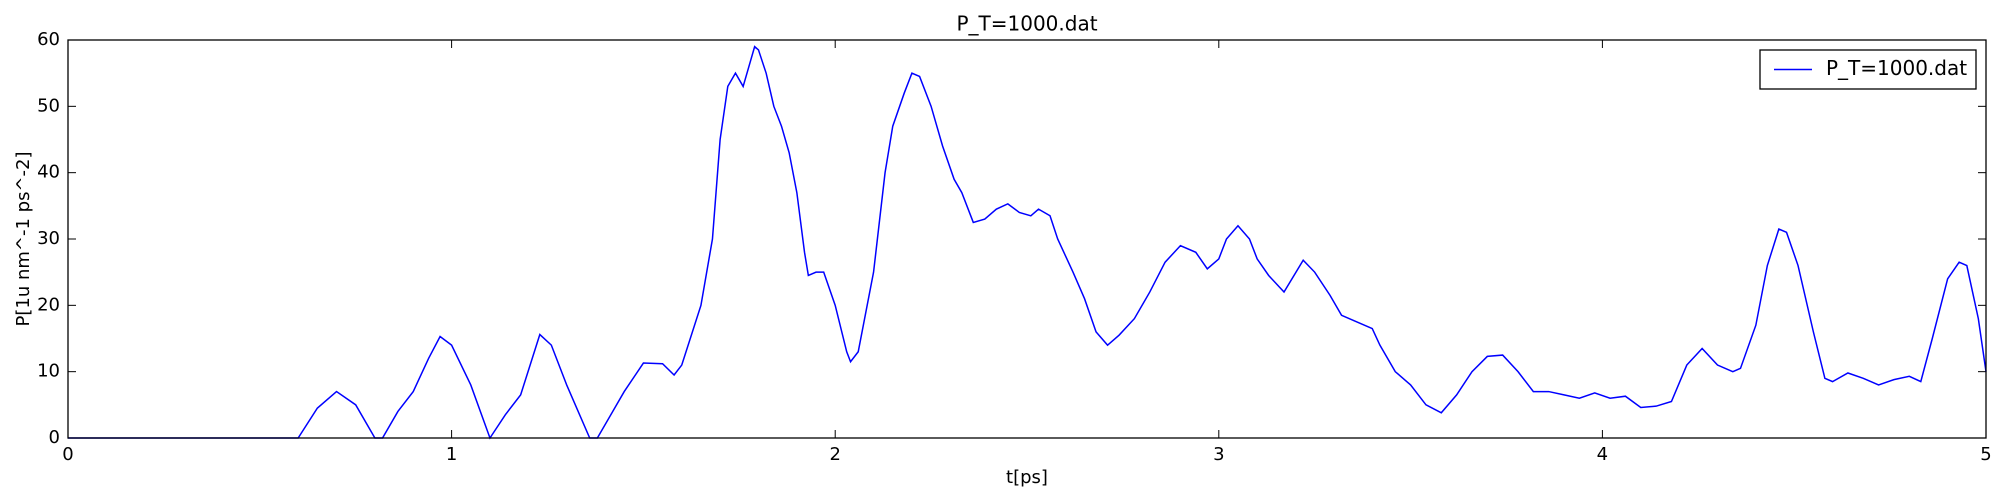 Image resolution: width=2000 pixels, height=500 pixels. What do you see at coordinates (54, 437) in the screenshot?
I see `y-tick-label: 0` at bounding box center [54, 437].